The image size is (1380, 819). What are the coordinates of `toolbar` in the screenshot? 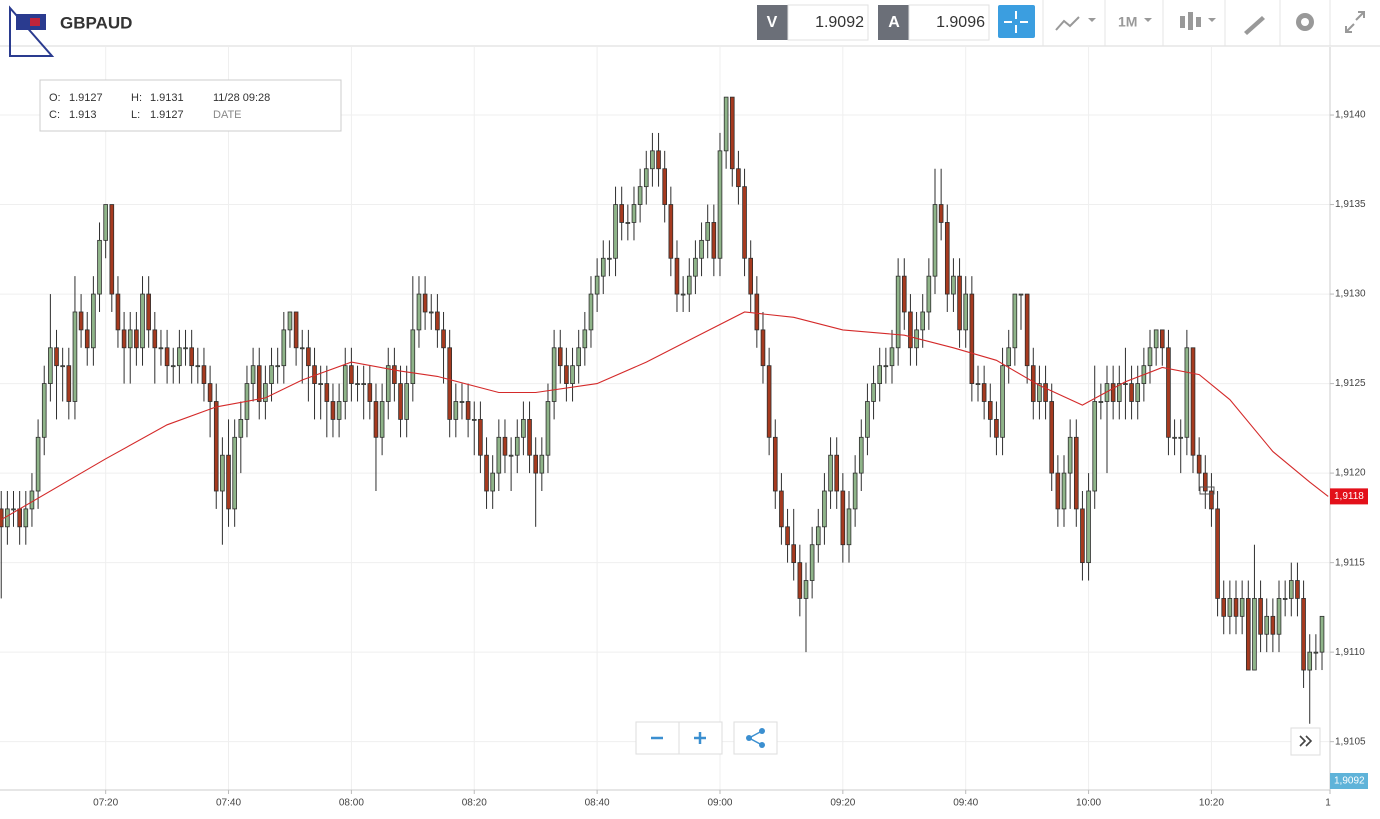 It's located at (690, 23).